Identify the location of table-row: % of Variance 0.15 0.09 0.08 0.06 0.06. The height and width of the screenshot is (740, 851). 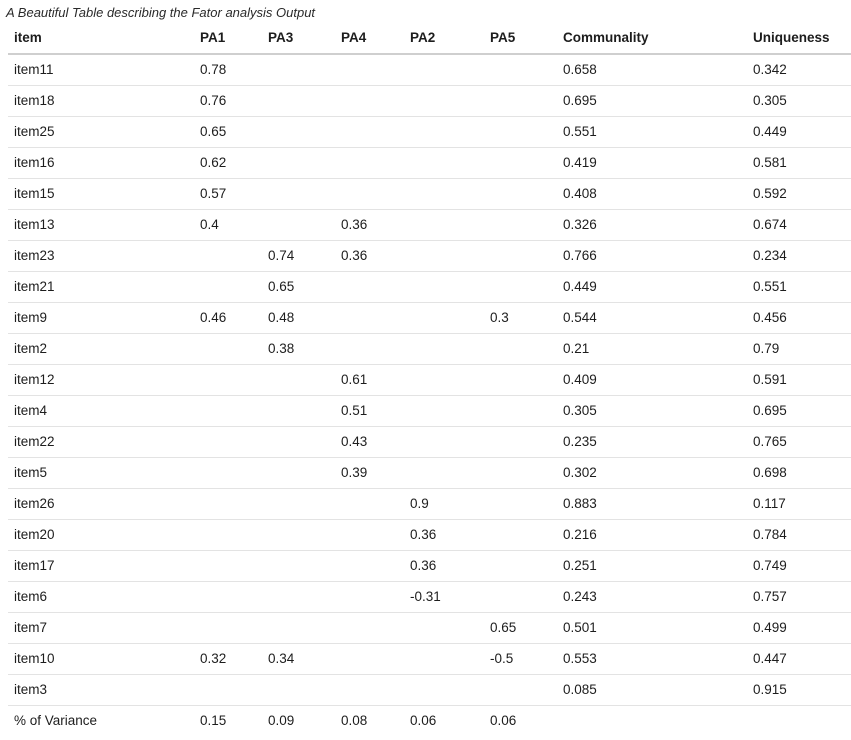
(429, 721).